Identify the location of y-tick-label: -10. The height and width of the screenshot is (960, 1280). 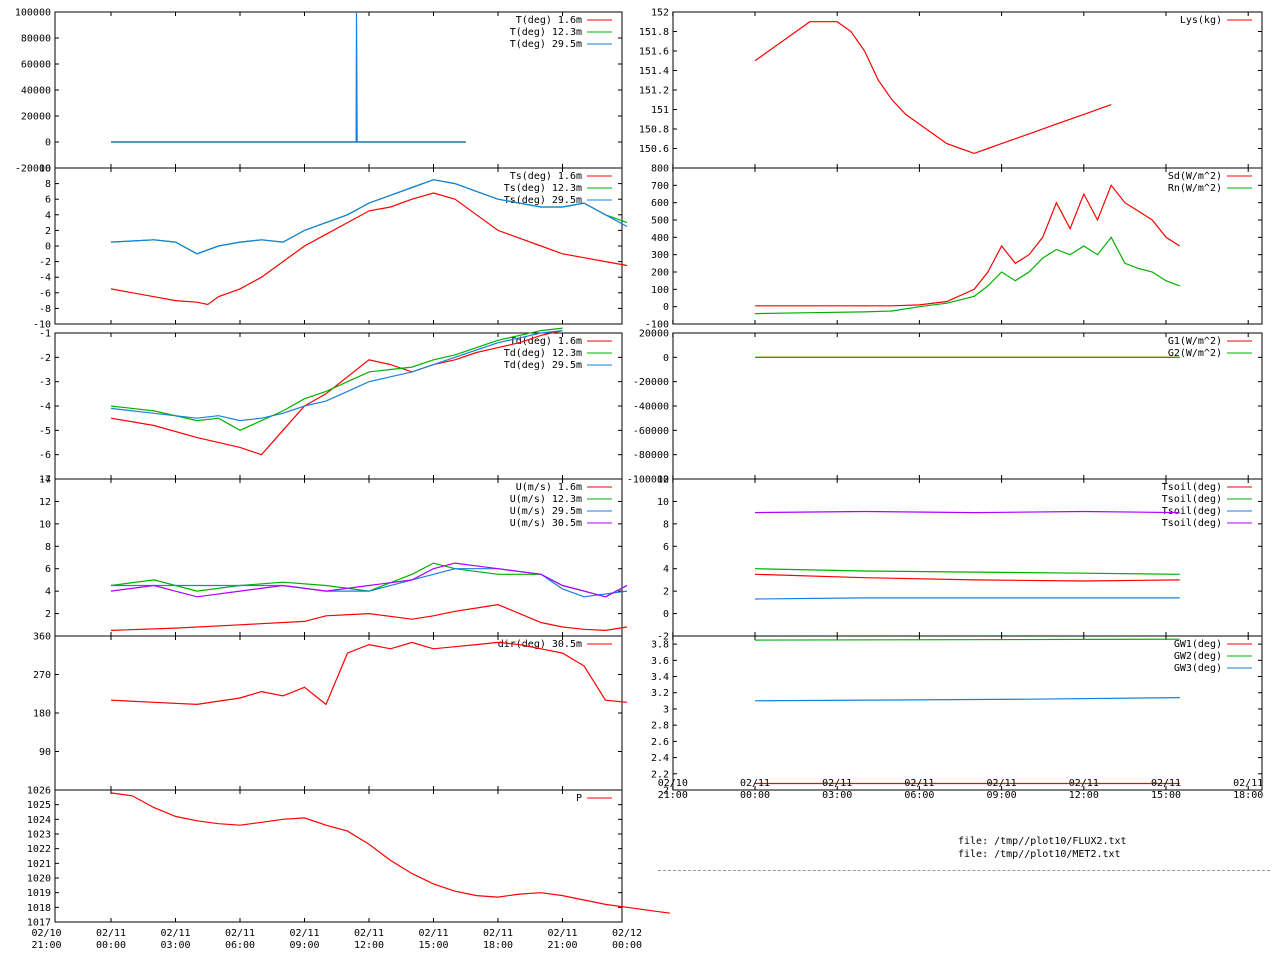
(42, 325).